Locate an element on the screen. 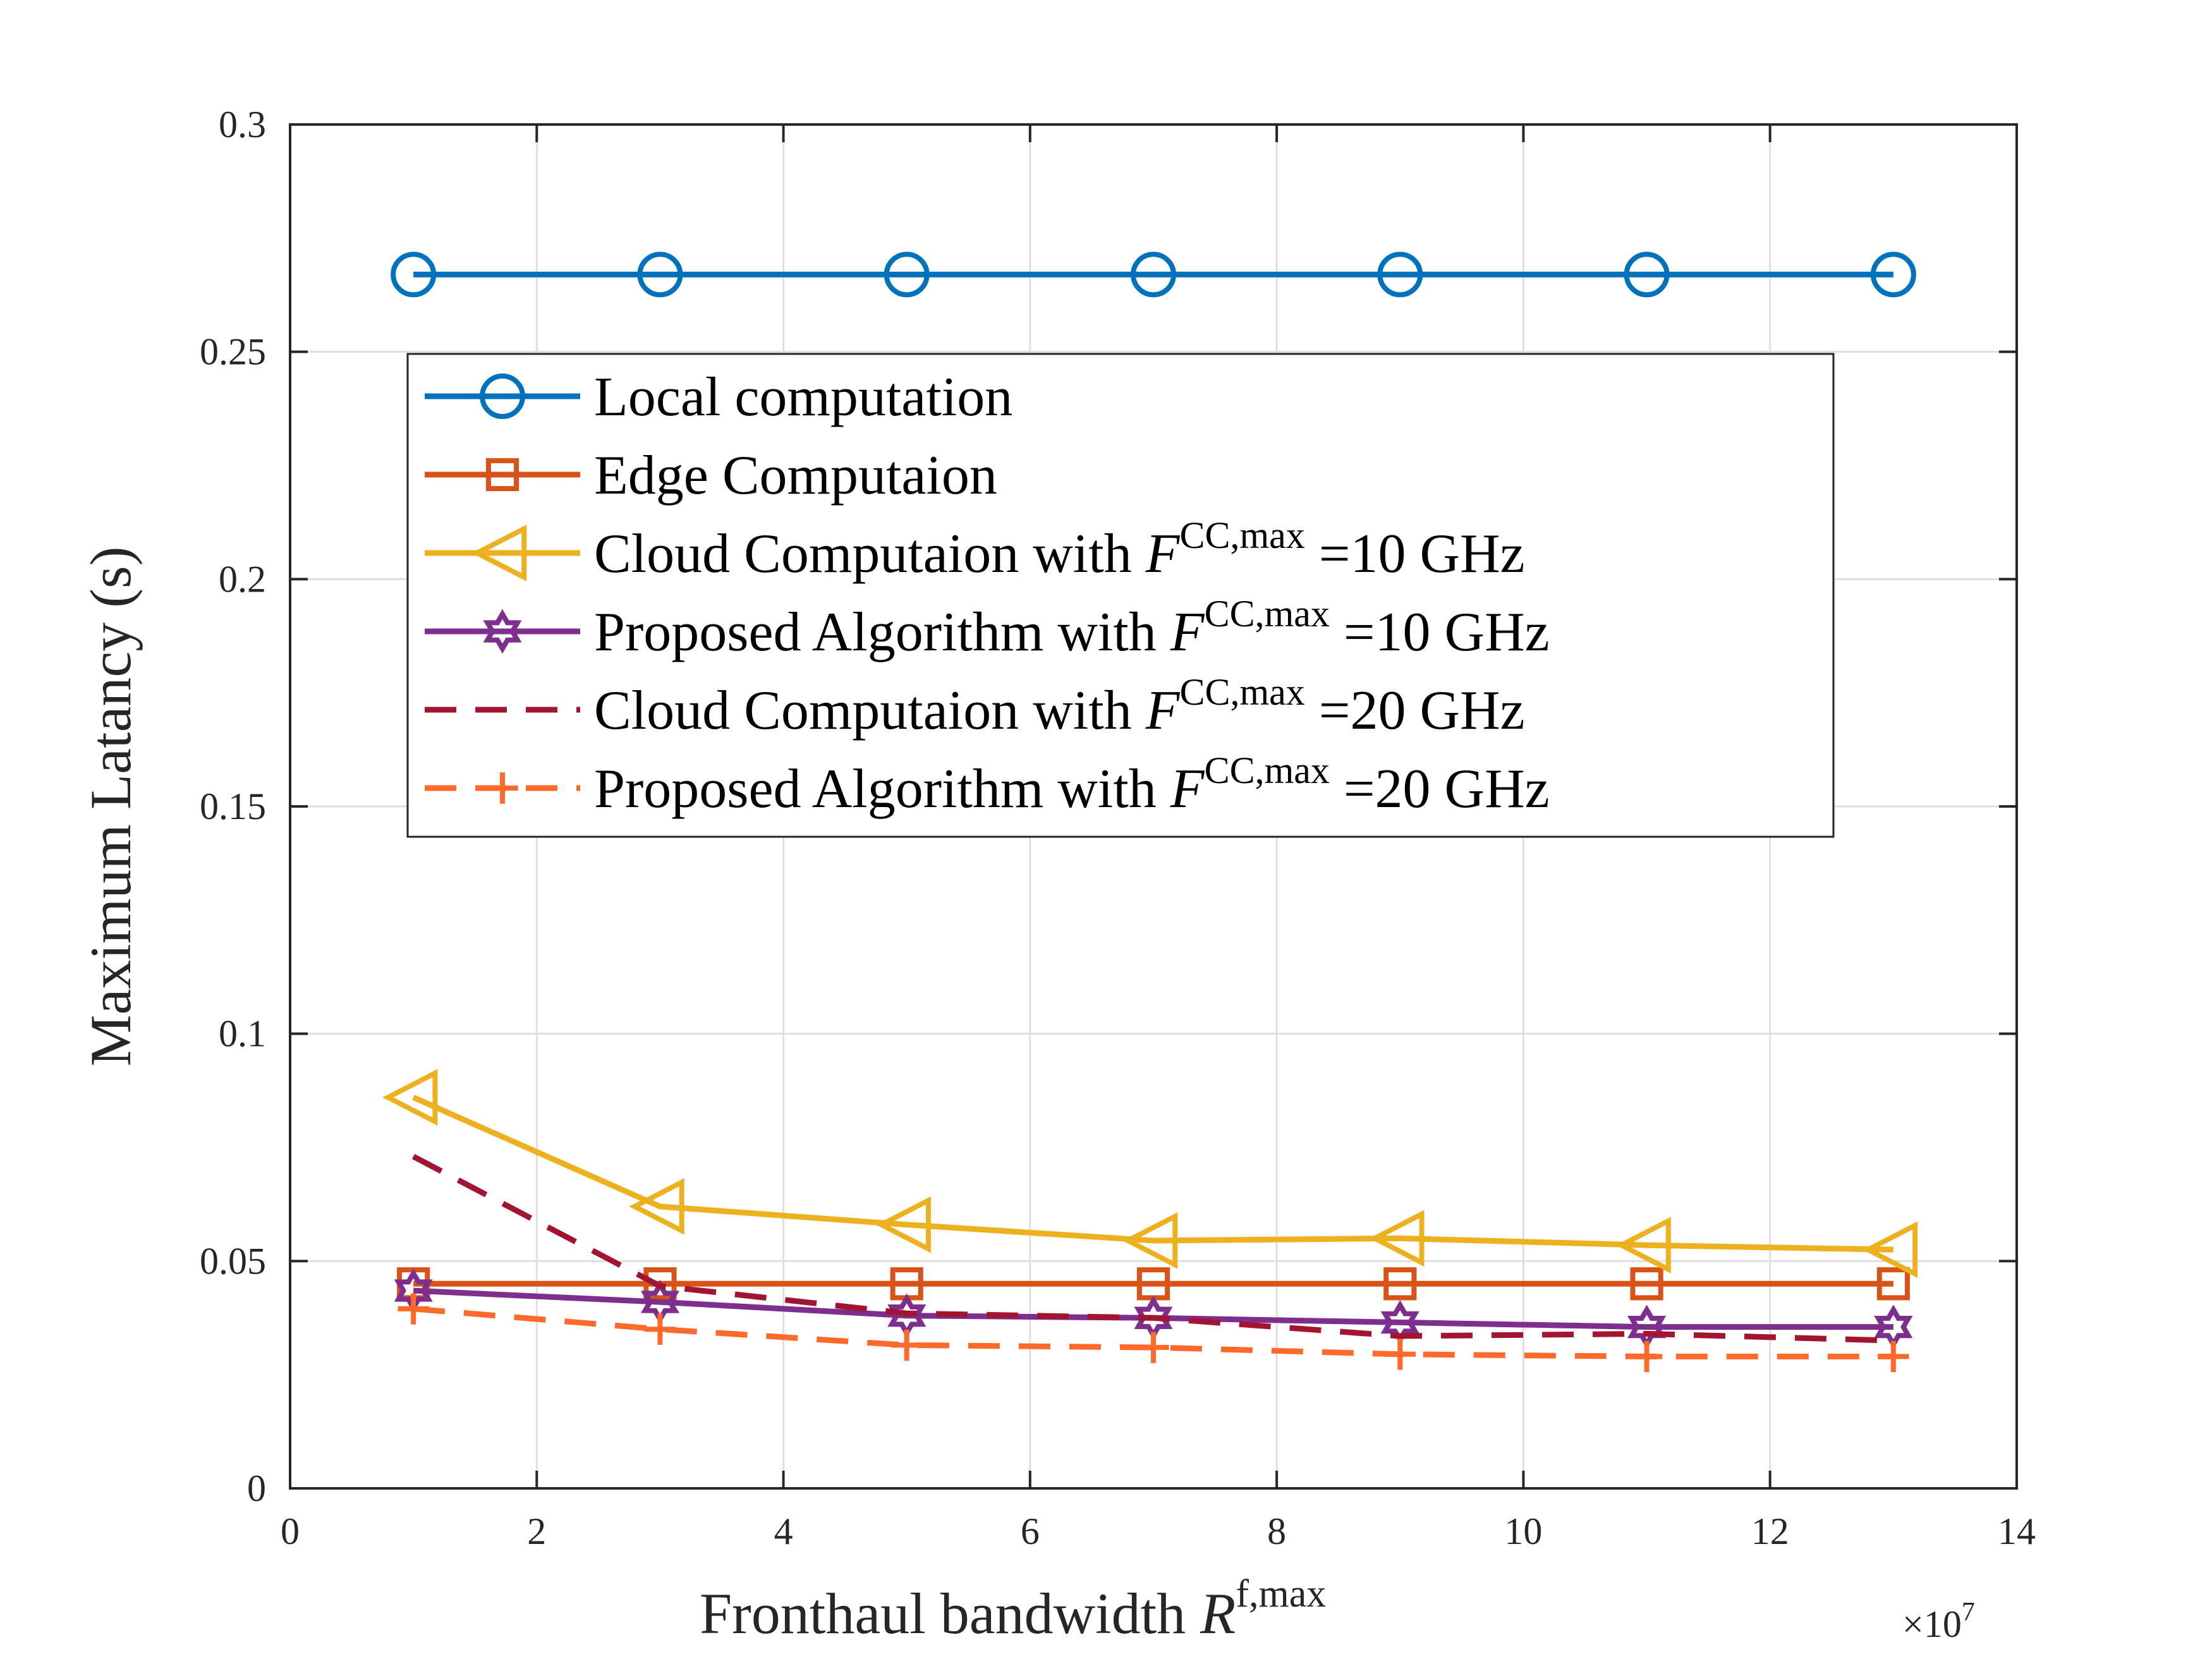  x-tick-label: 10 is located at coordinates (1523, 1531).